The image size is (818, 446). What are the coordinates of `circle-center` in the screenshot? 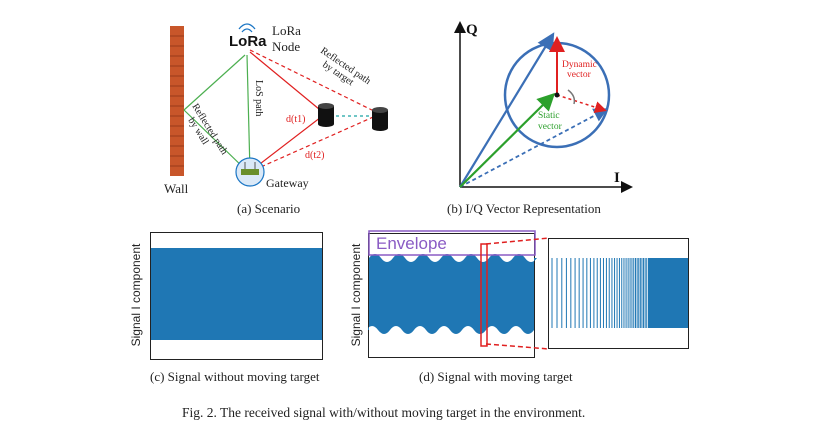 It's located at (557, 95).